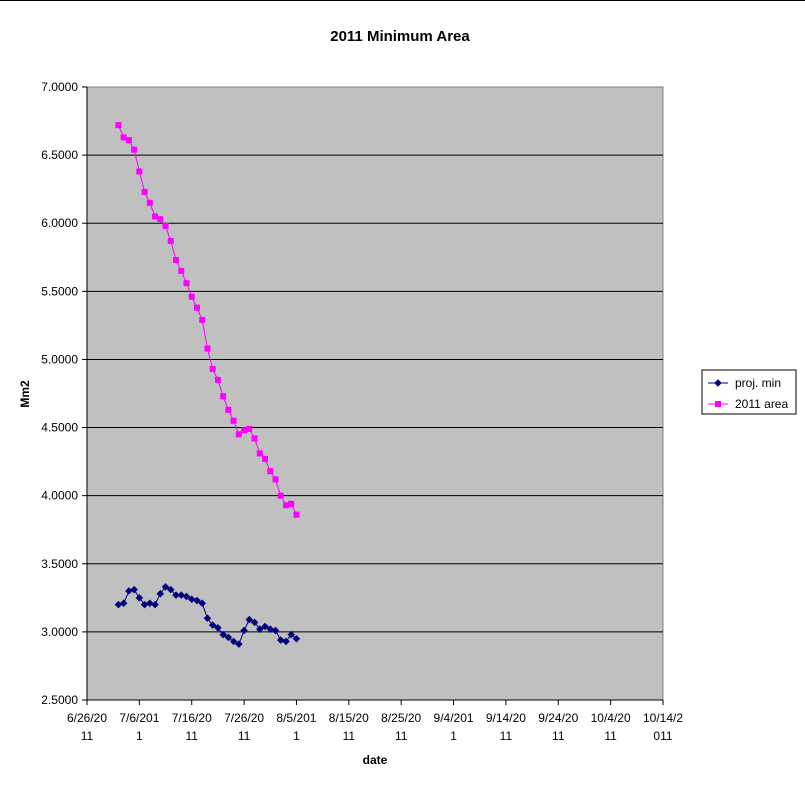 The height and width of the screenshot is (791, 805). I want to click on x-tick-label: 9/14/20, so click(506, 718).